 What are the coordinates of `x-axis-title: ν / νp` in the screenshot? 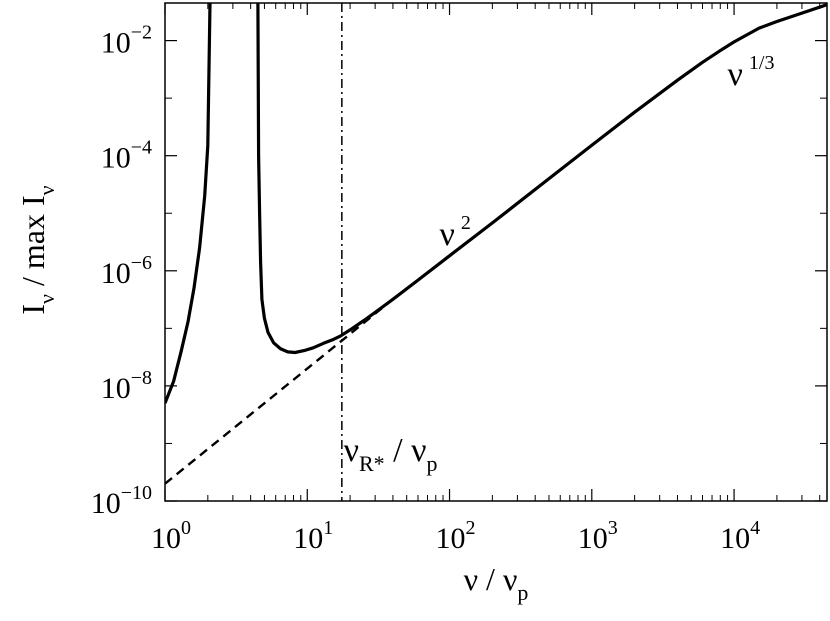 It's located at (496, 583).